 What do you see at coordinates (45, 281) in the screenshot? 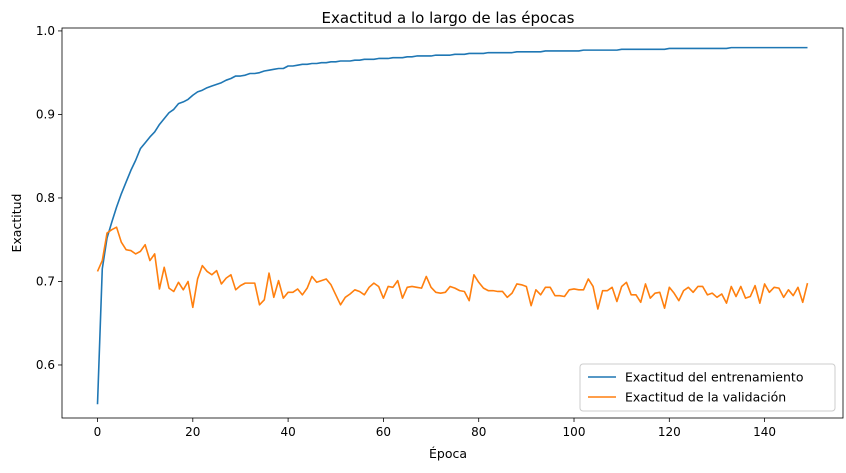
I see `y-tick-label: 0.7` at bounding box center [45, 281].